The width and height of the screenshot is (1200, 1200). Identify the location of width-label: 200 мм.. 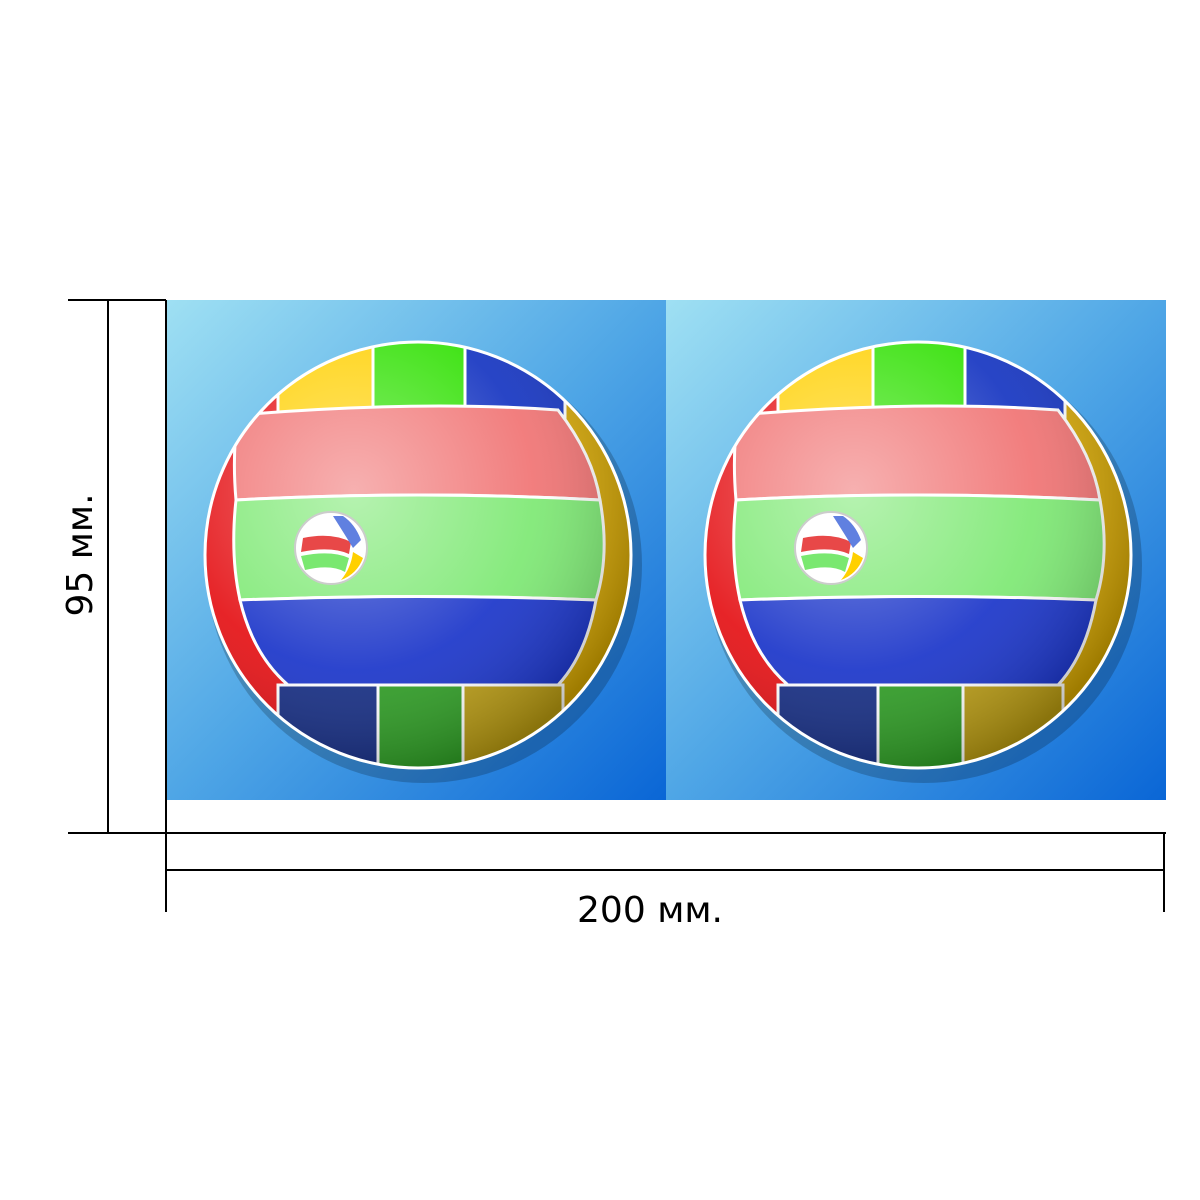
(650, 910).